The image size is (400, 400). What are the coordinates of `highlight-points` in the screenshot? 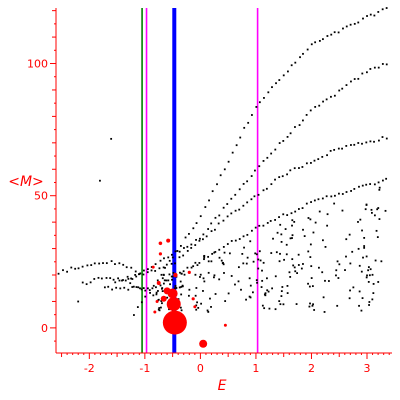 It's located at (189, 293).